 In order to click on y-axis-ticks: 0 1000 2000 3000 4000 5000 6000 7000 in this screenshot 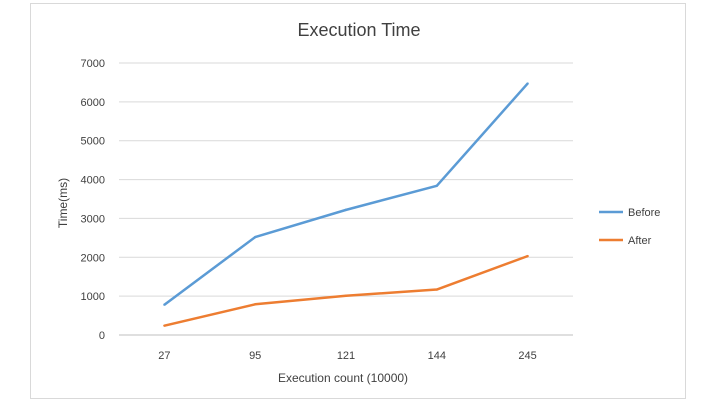, I will do `click(93, 200)`.